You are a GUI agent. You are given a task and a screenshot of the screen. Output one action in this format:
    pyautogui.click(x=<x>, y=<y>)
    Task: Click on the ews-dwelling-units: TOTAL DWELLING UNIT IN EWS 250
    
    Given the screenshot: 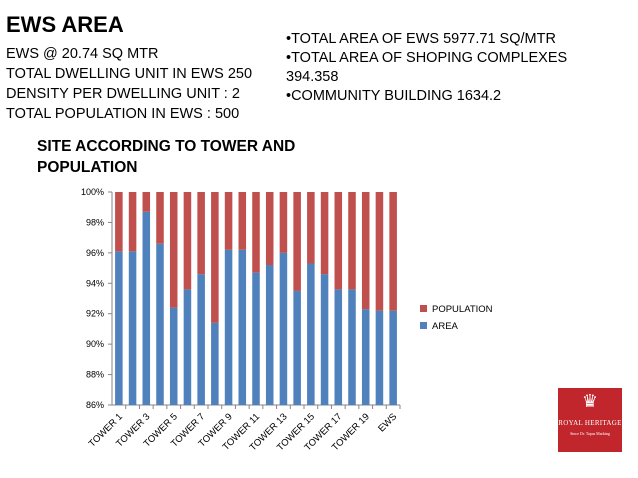 What is the action you would take?
    pyautogui.click(x=129, y=74)
    